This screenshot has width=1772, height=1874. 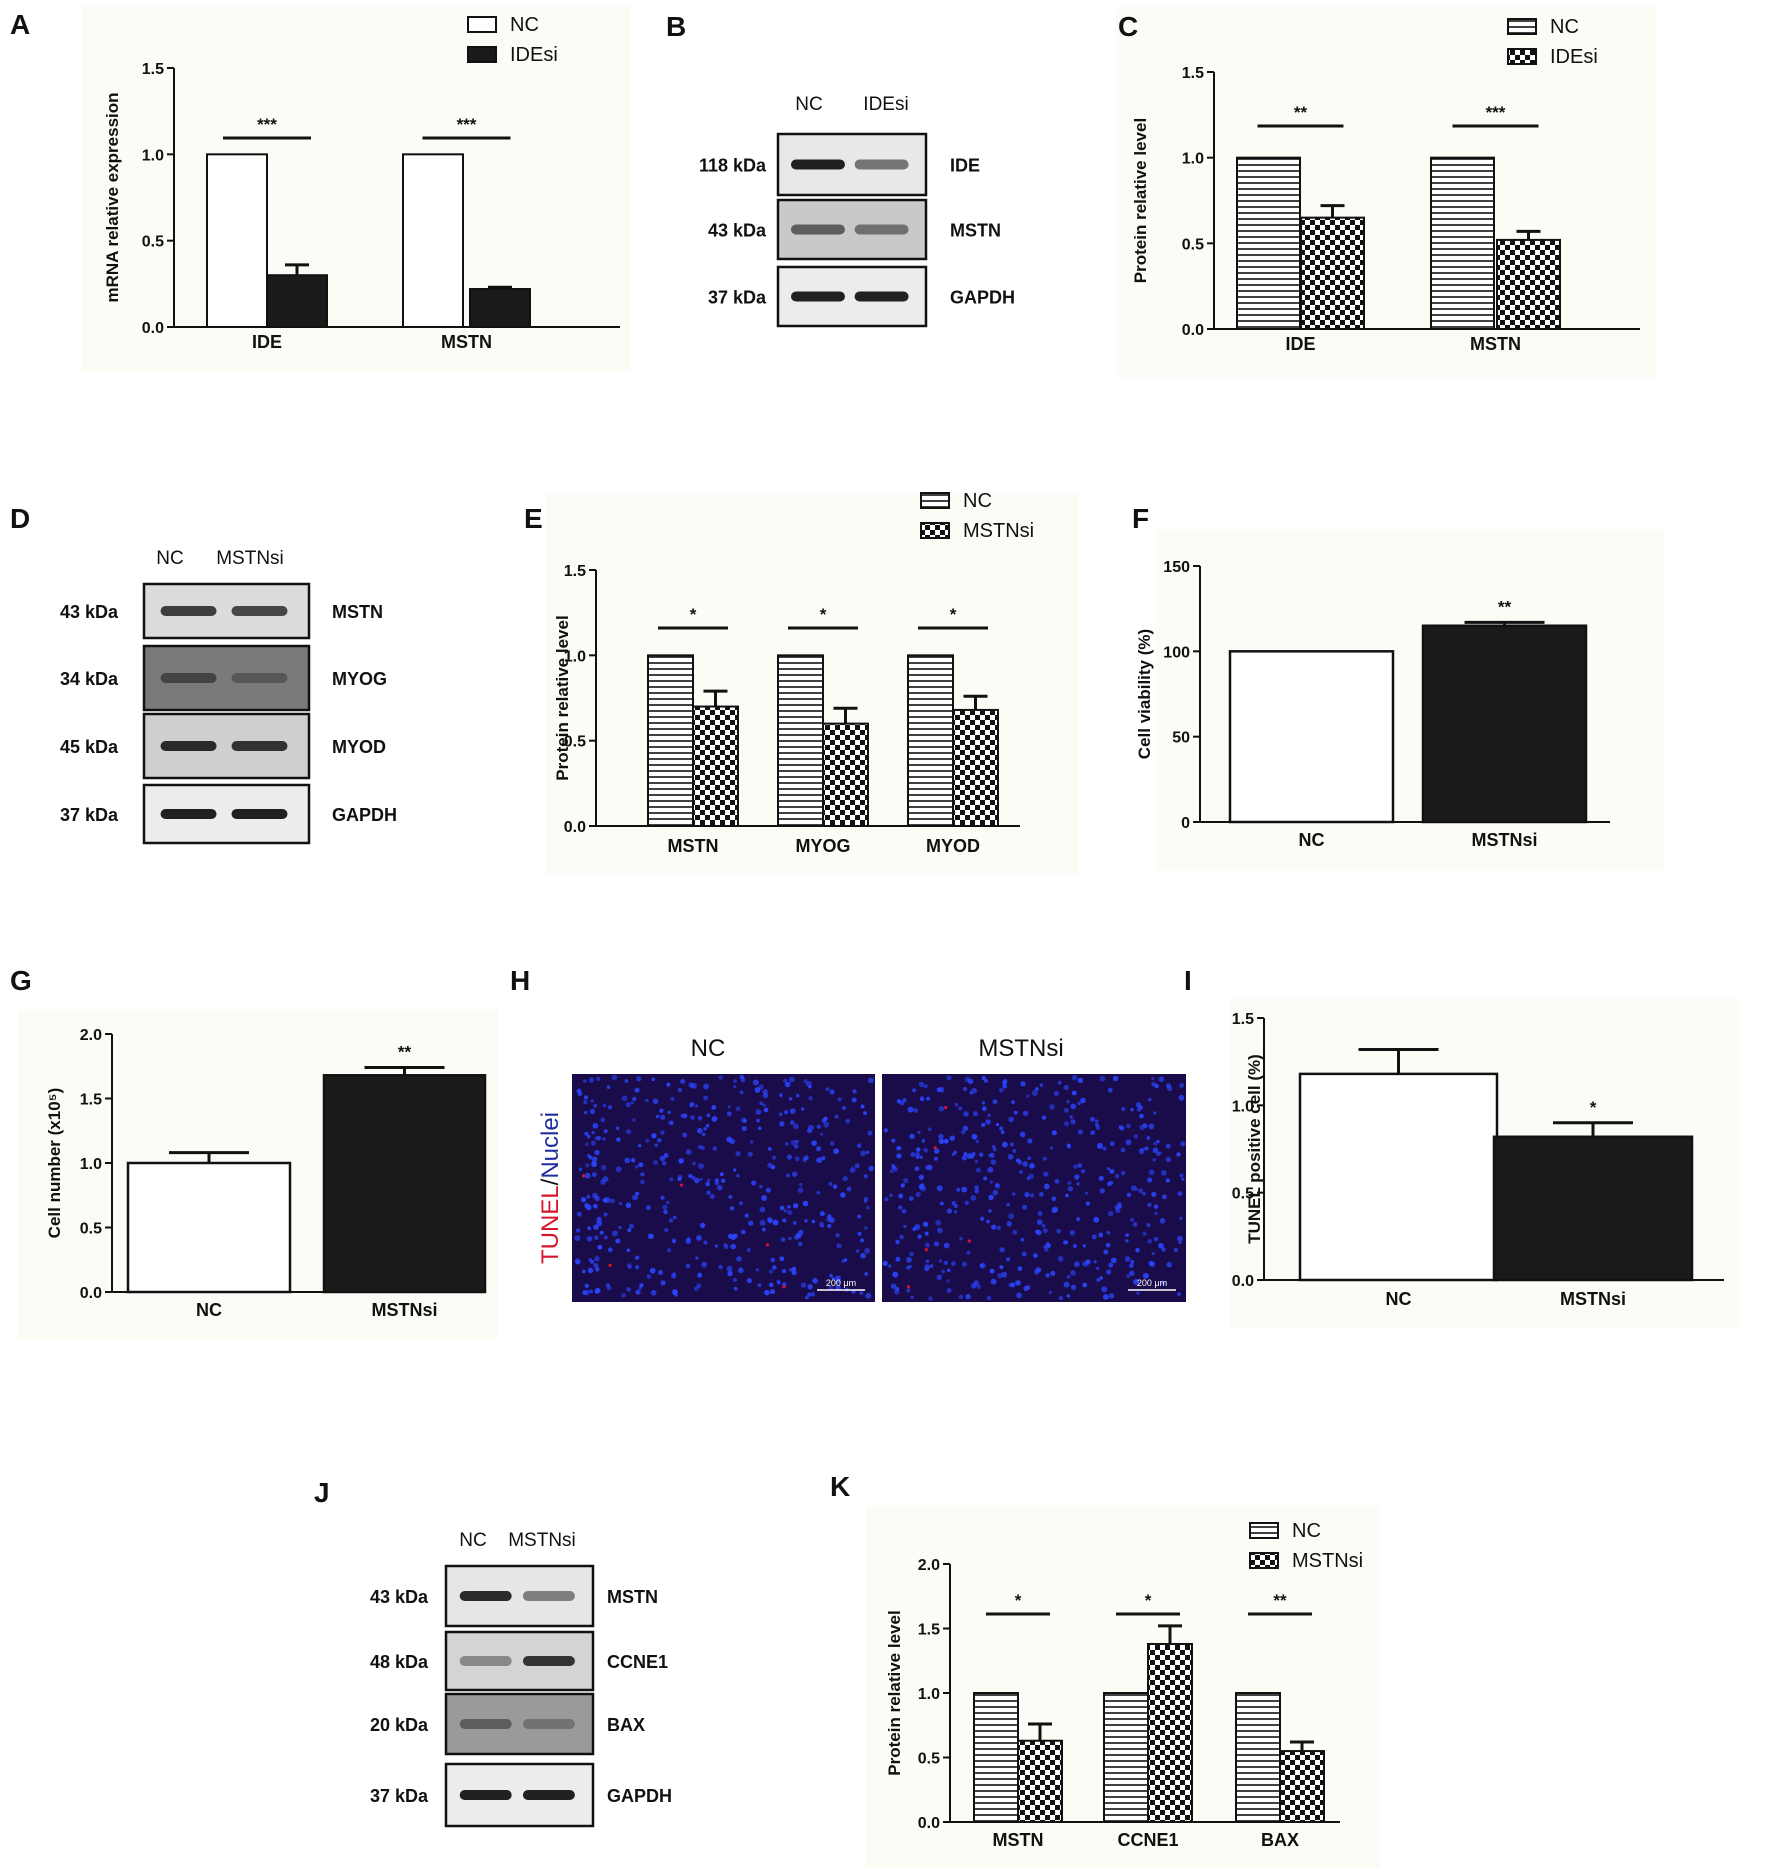 I want to click on panel-label: F, so click(x=1140, y=518).